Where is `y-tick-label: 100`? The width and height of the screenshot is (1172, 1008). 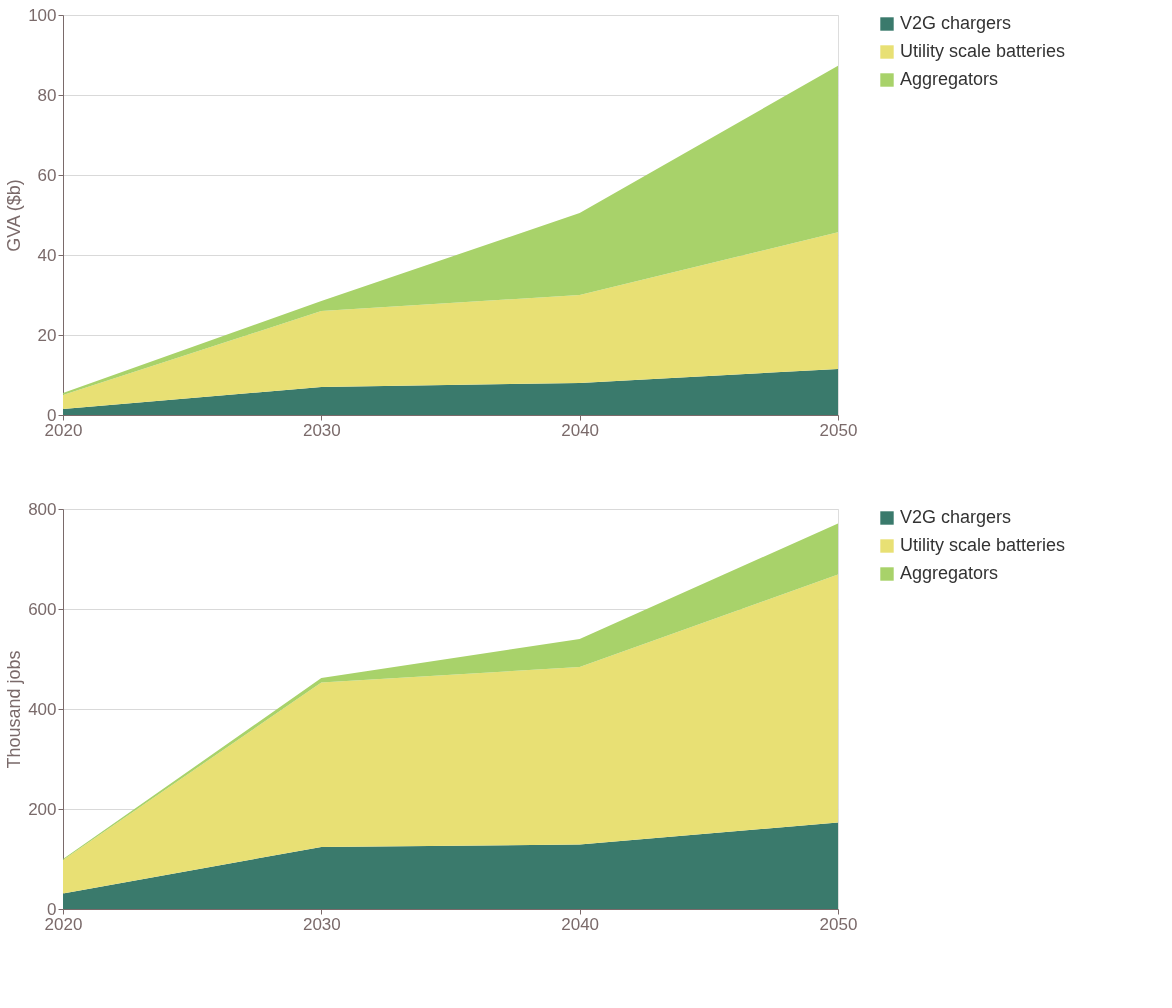 y-tick-label: 100 is located at coordinates (42, 15).